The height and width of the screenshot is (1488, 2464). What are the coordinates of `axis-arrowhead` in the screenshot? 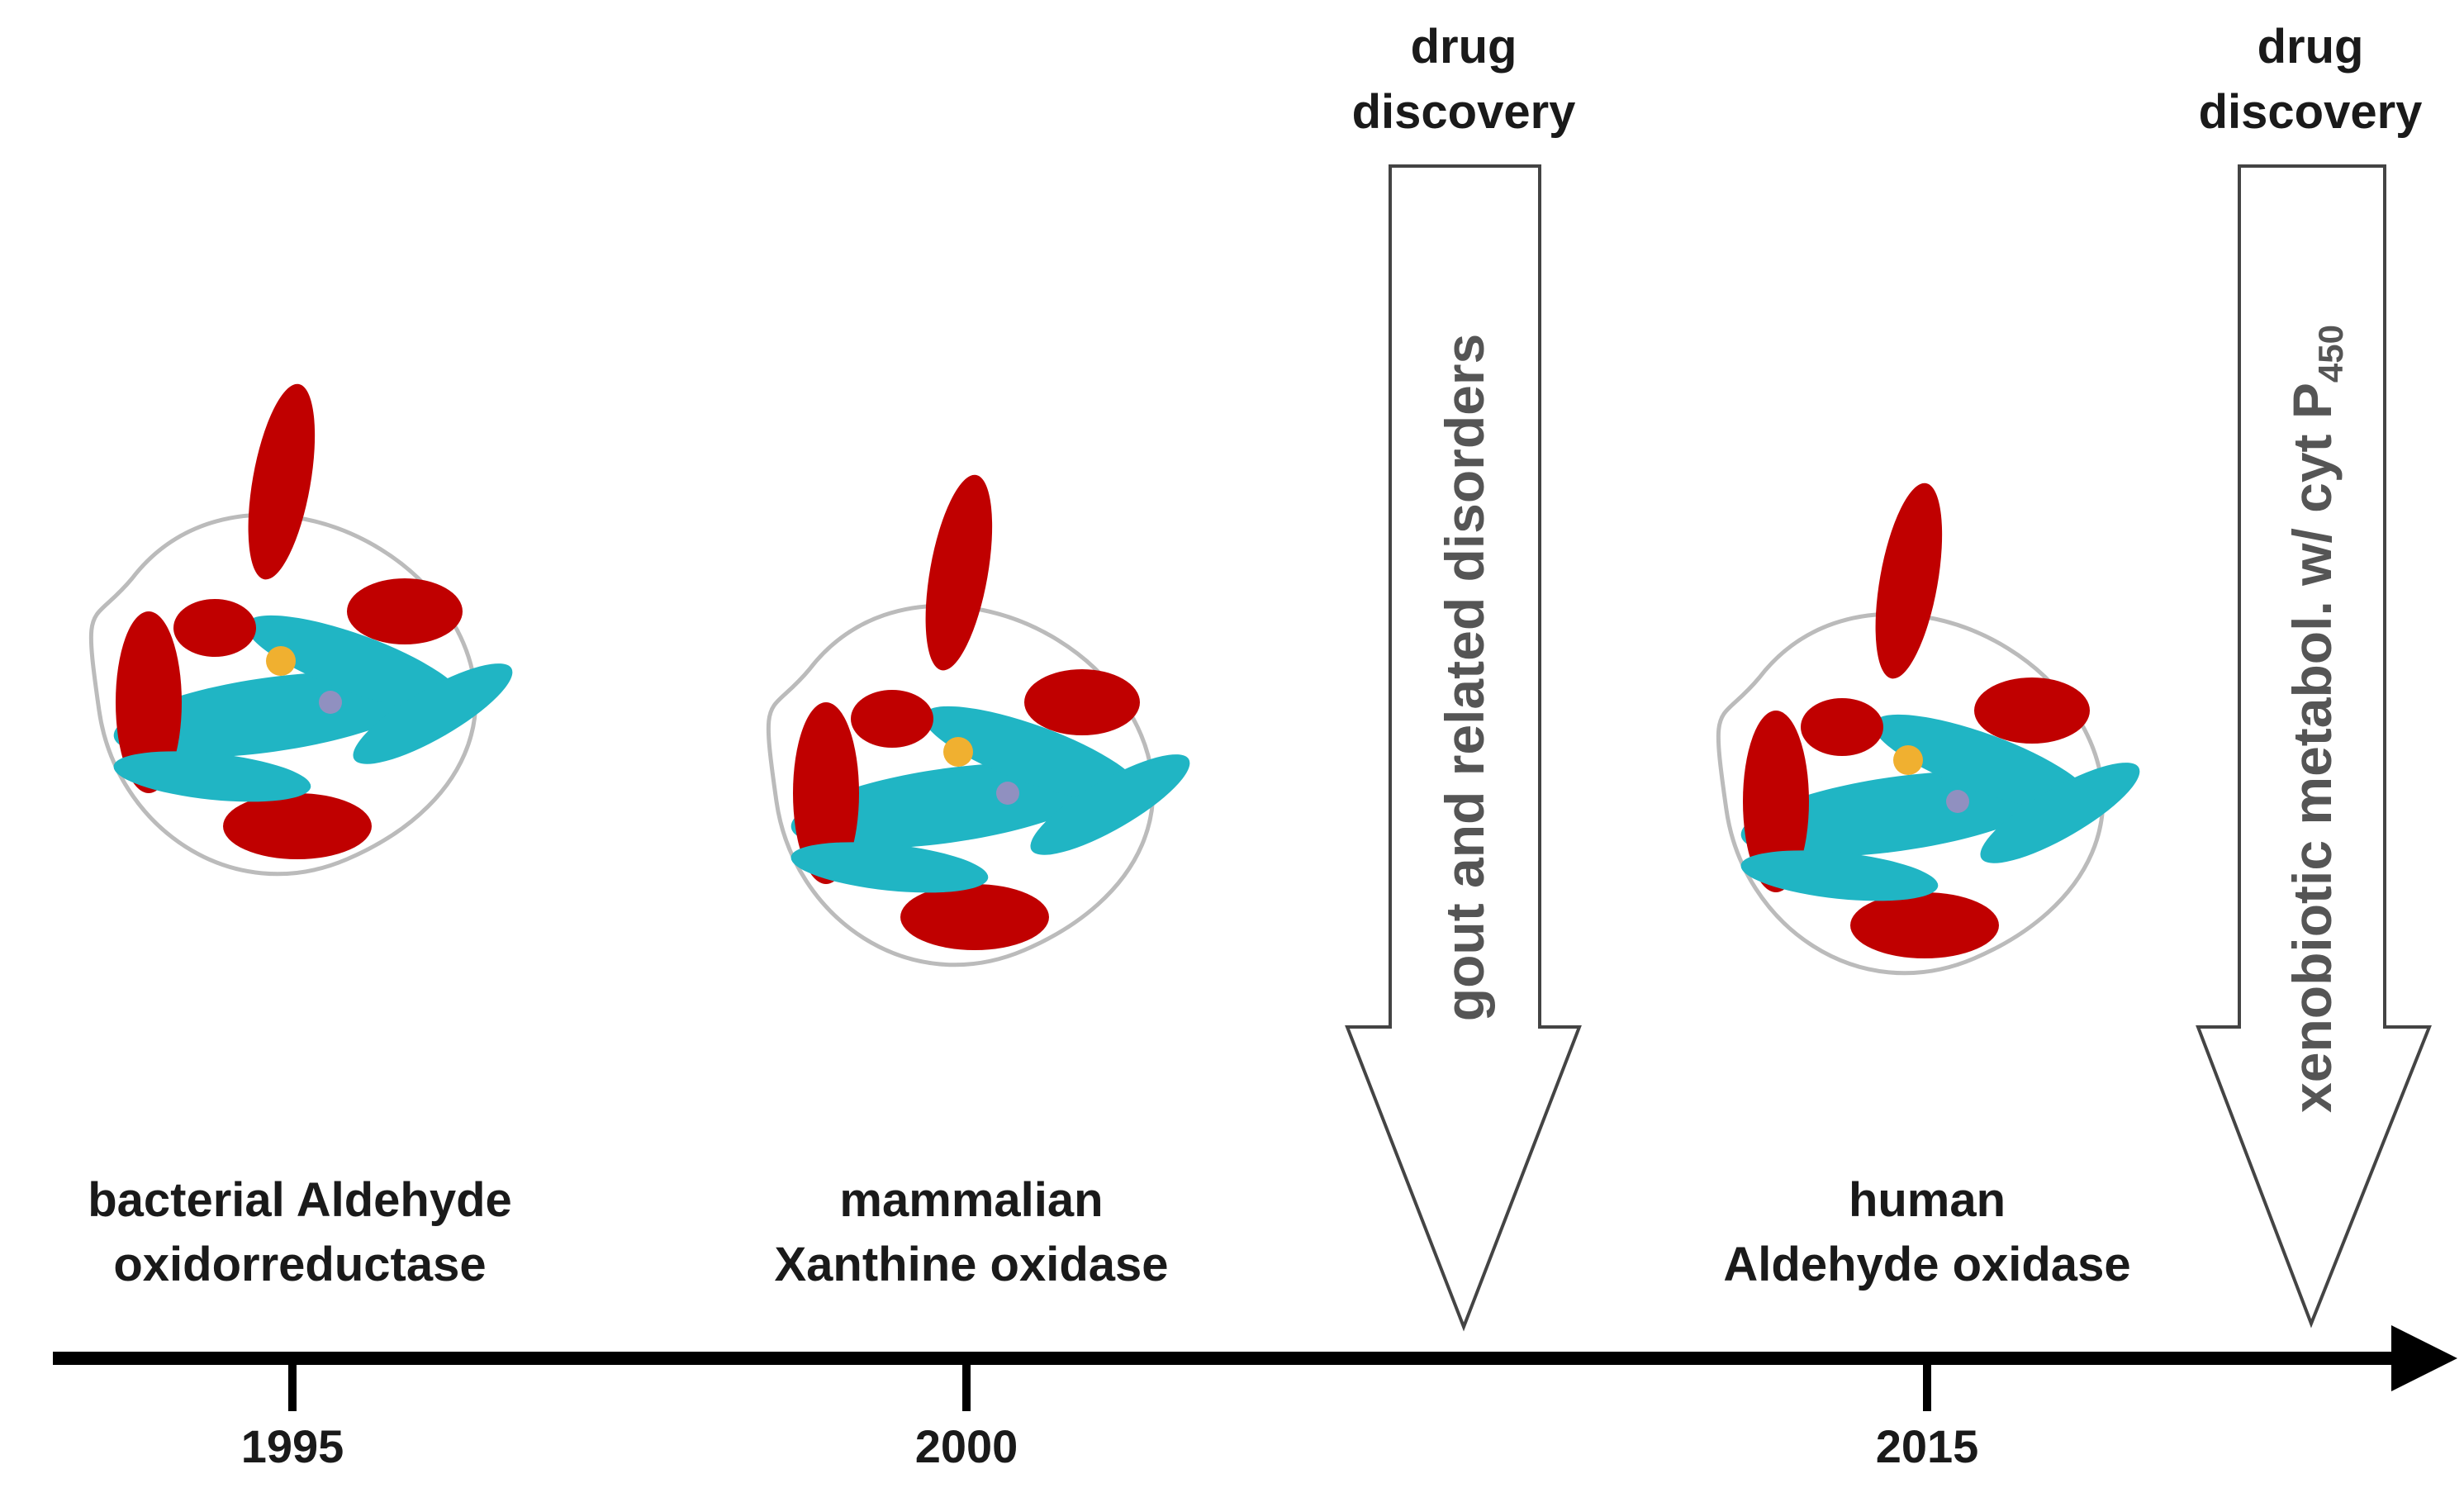 It's located at (2424, 1358).